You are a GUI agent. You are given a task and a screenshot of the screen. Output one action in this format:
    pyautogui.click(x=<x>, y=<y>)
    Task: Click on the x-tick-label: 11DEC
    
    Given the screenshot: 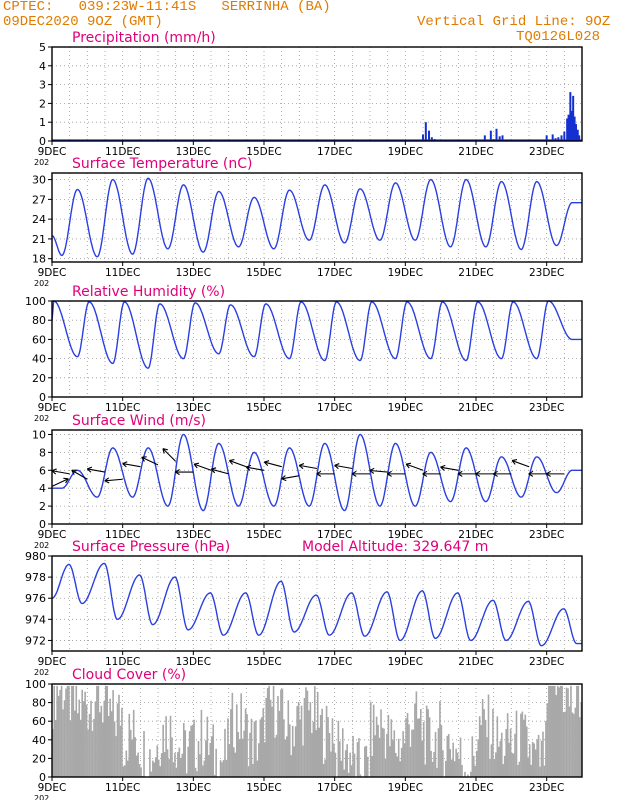 What is the action you would take?
    pyautogui.click(x=122, y=408)
    